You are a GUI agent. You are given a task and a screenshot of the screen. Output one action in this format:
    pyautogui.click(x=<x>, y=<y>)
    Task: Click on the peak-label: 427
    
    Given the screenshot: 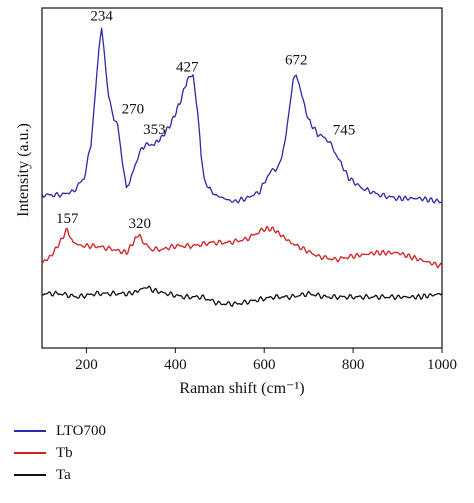 What is the action you would take?
    pyautogui.click(x=187, y=67)
    